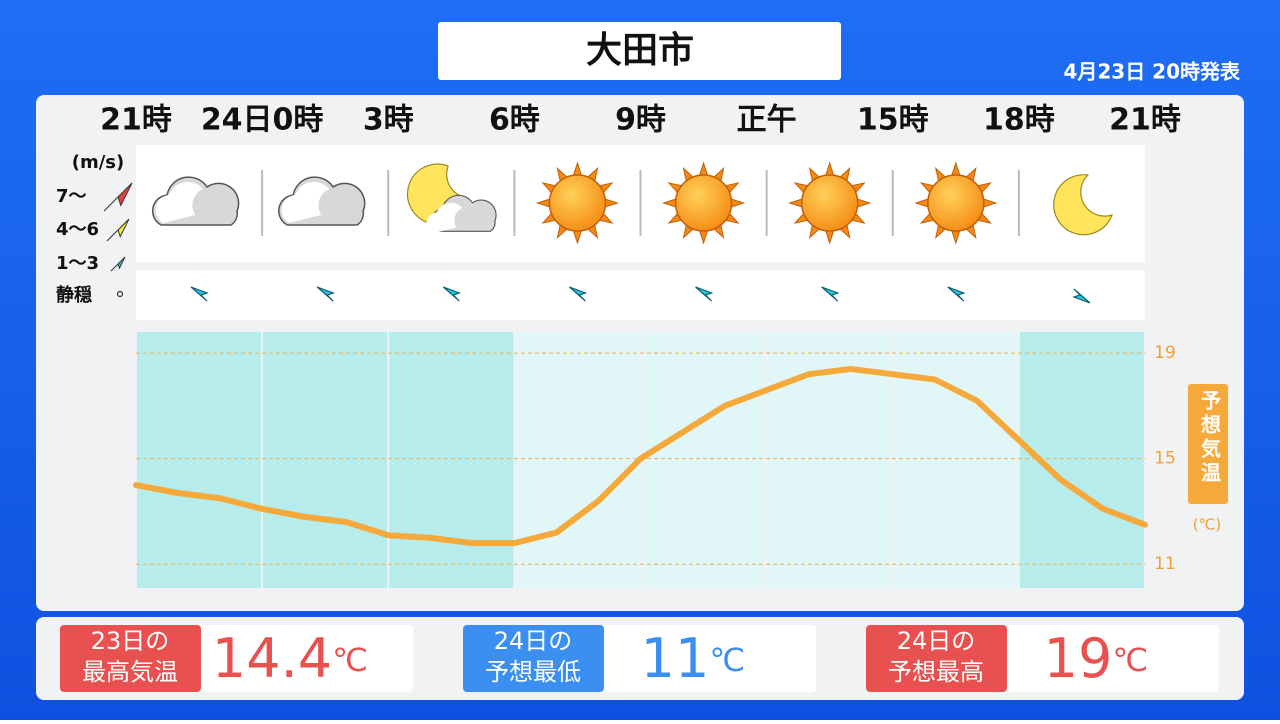 This screenshot has width=1280, height=724. Describe the element at coordinates (514, 120) in the screenshot. I see `time-label: 6時` at that location.